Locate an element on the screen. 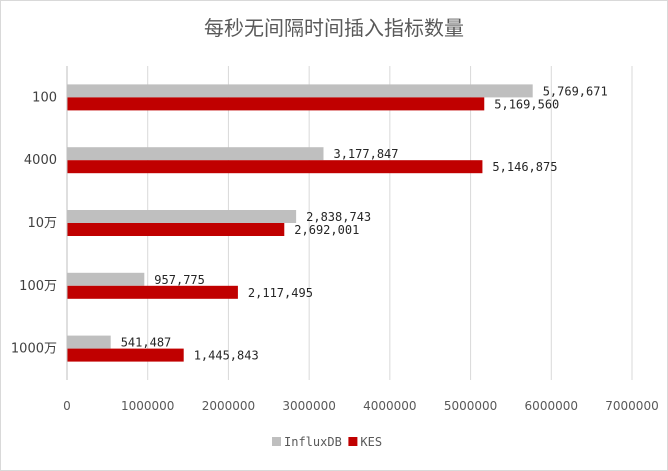 The width and height of the screenshot is (668, 471). x-tick-label: 6000000 is located at coordinates (551, 406).